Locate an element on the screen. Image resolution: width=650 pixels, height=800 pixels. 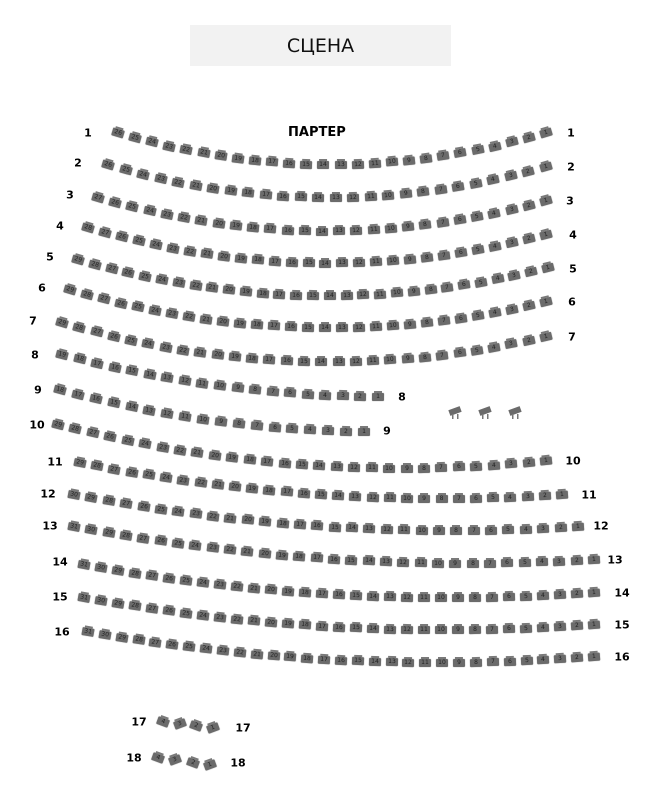
seat: 16 is located at coordinates (334, 559).